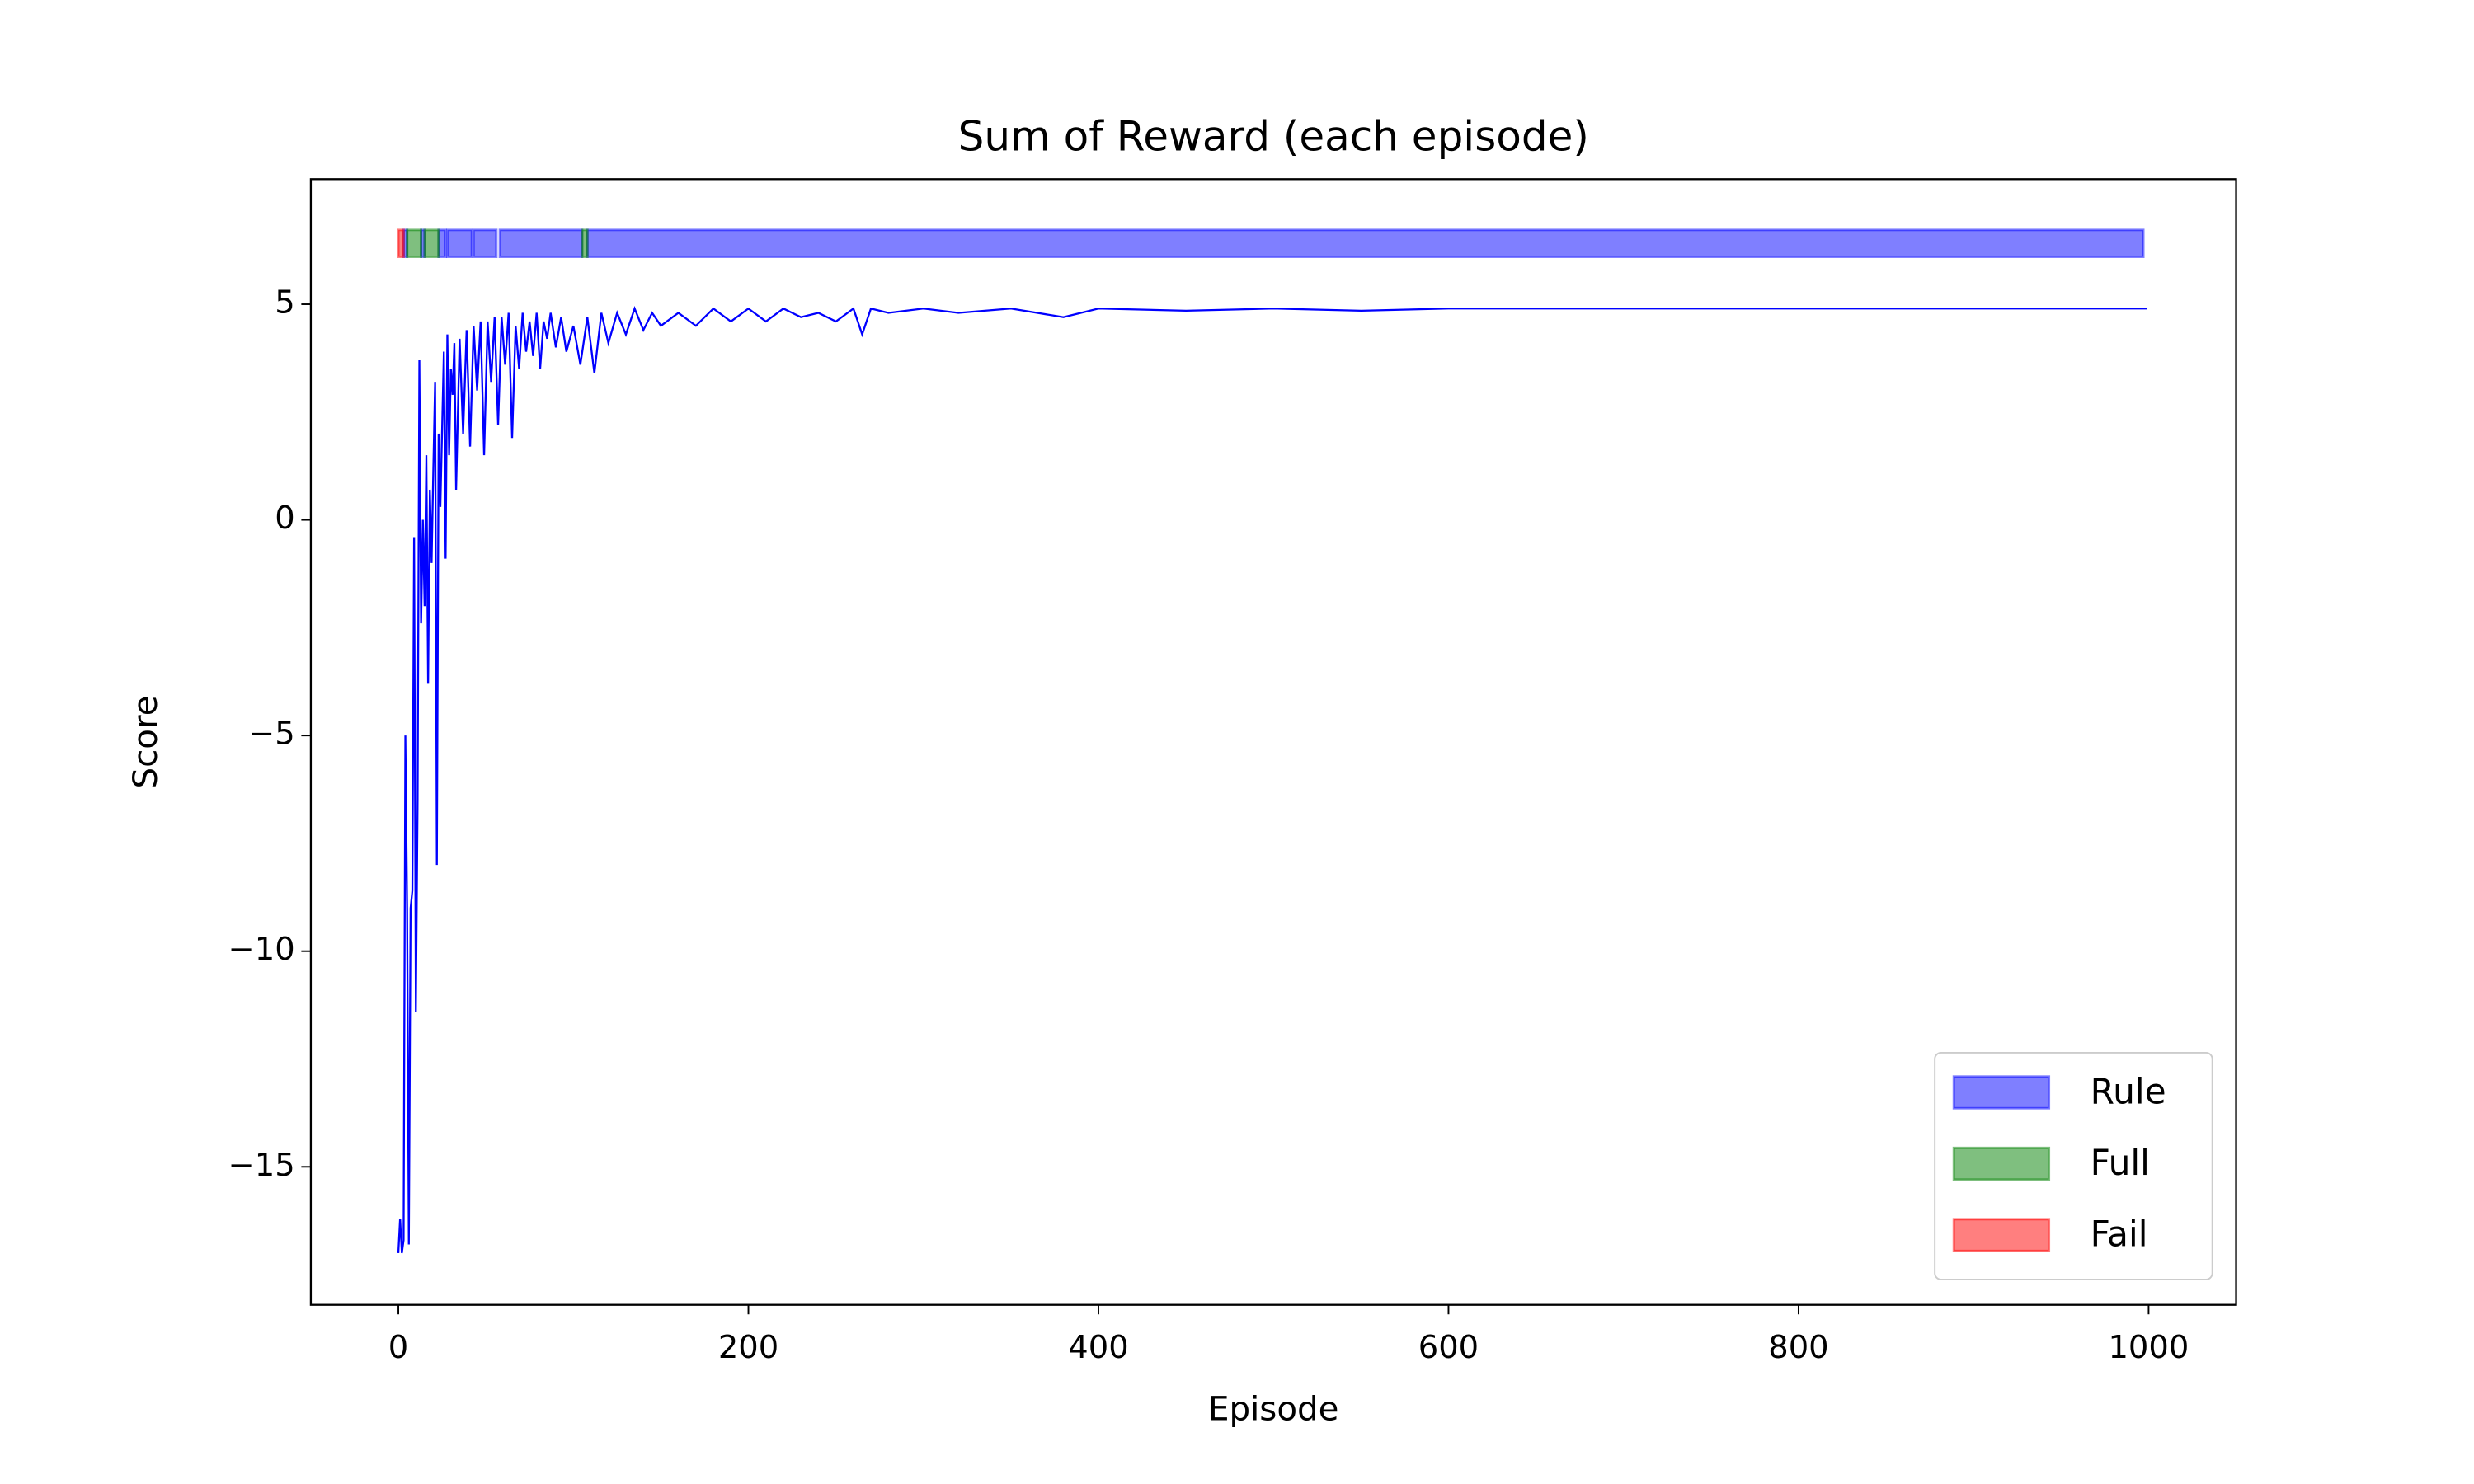 The height and width of the screenshot is (1484, 2474). What do you see at coordinates (398, 1347) in the screenshot?
I see `x-tick-label: 0` at bounding box center [398, 1347].